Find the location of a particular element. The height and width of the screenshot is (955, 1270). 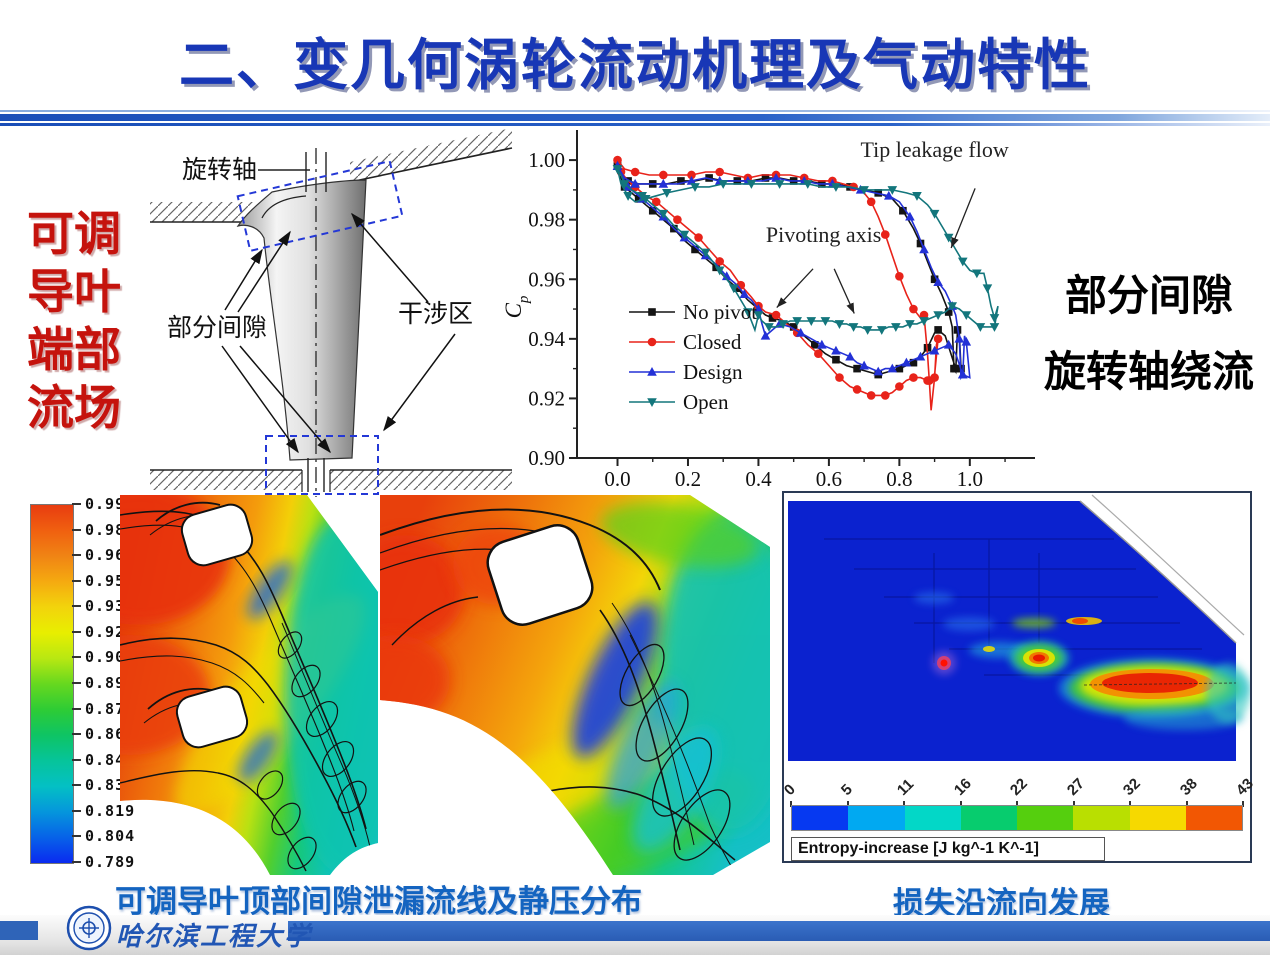

entropy-units-label: Entropy-increase [J kg^-1 K^-1] is located at coordinates (918, 848).